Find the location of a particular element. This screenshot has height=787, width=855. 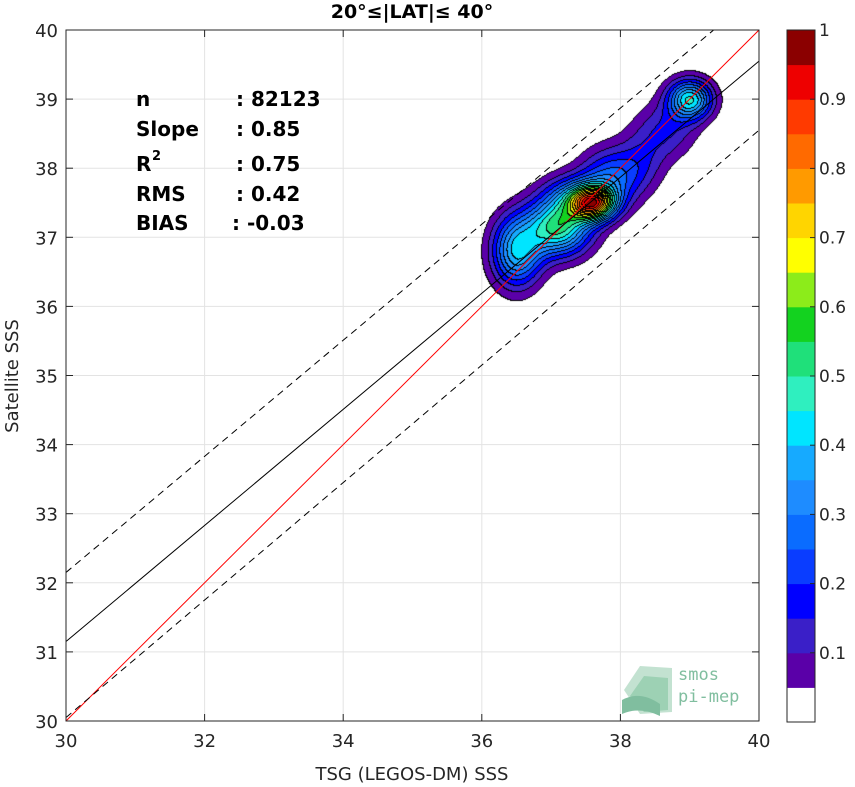

x-tick-label: 36 is located at coordinates (481, 741).